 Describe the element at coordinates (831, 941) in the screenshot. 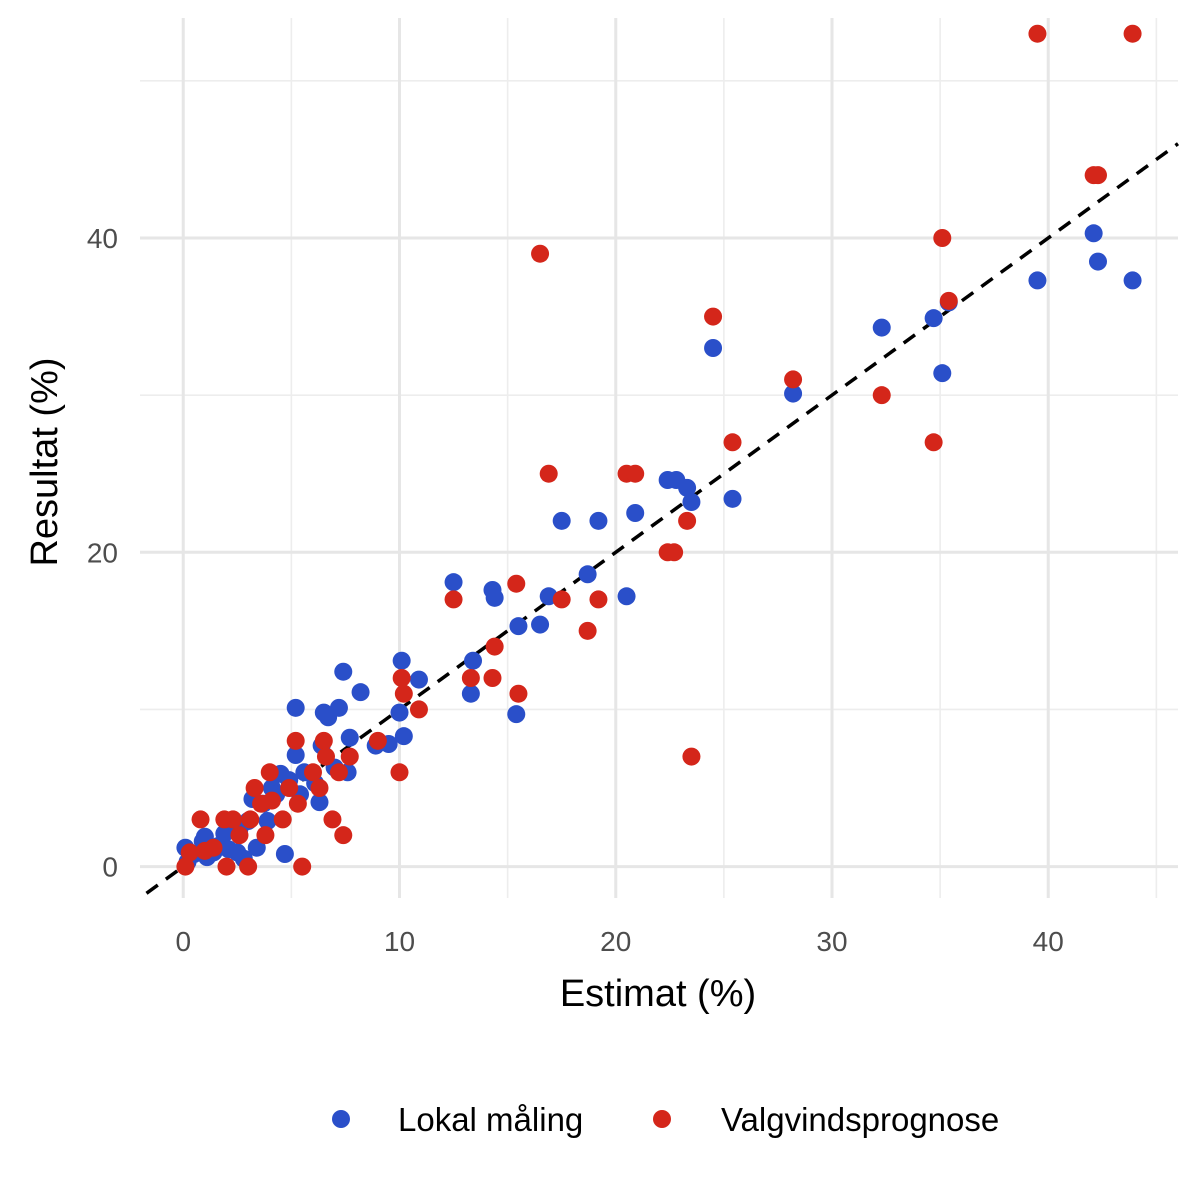

I see `x-tick-label: 30` at that location.